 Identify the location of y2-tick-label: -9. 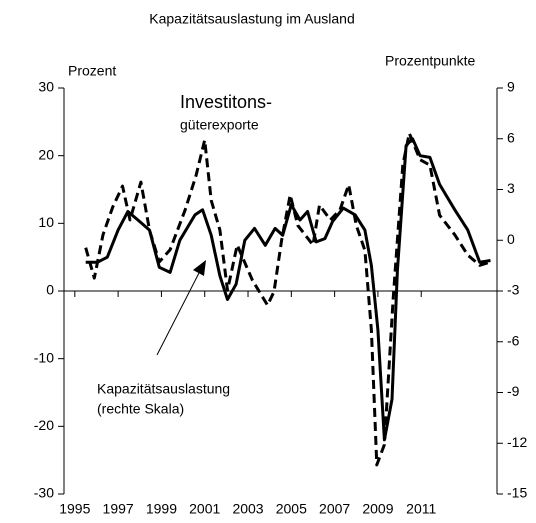
(513, 391).